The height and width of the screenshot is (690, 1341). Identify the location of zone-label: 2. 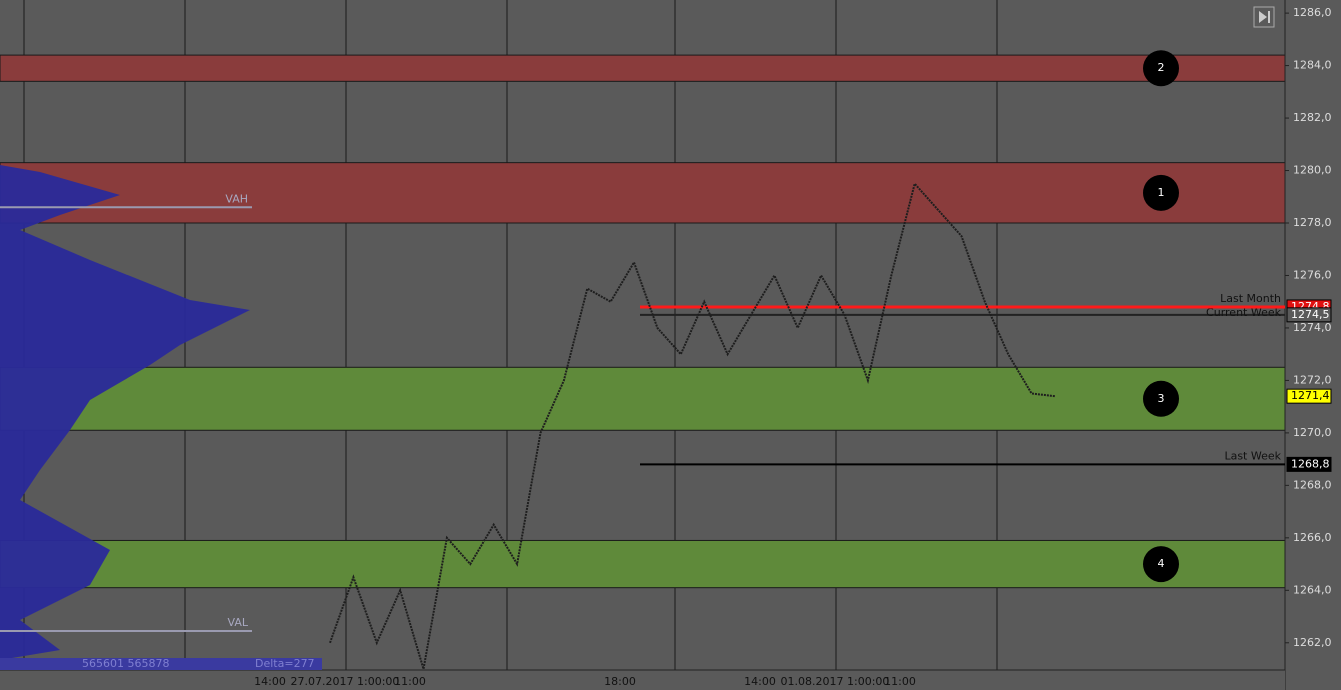
(1161, 67).